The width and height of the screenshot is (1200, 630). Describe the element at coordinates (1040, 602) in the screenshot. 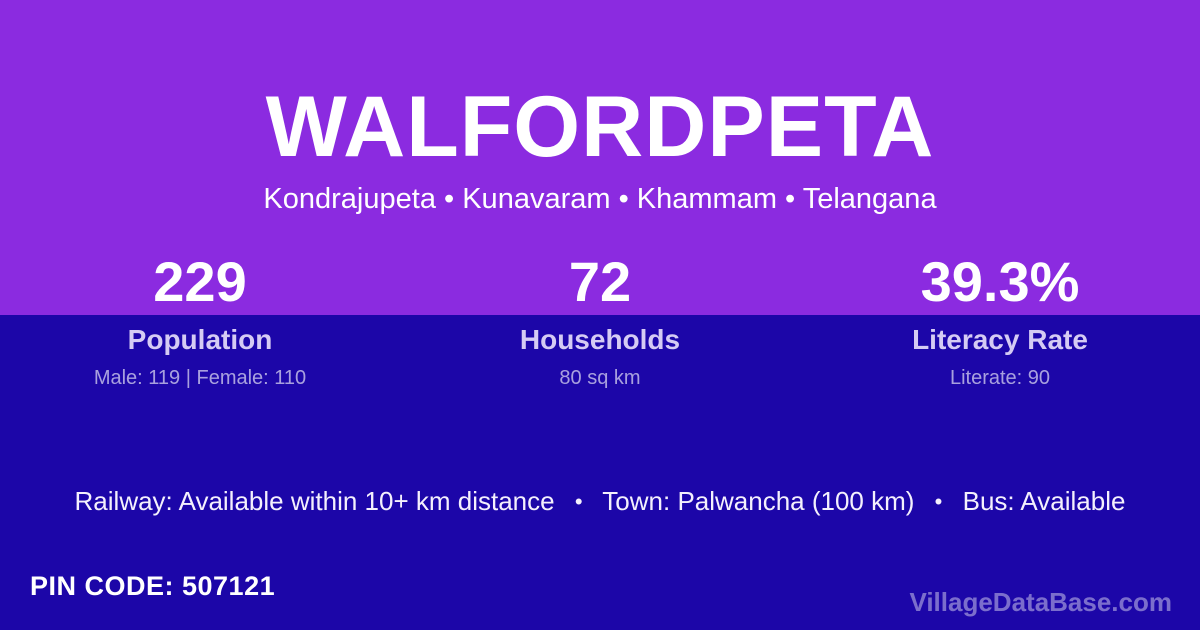

I see `brand-watermark: VillageDataBase.com` at that location.